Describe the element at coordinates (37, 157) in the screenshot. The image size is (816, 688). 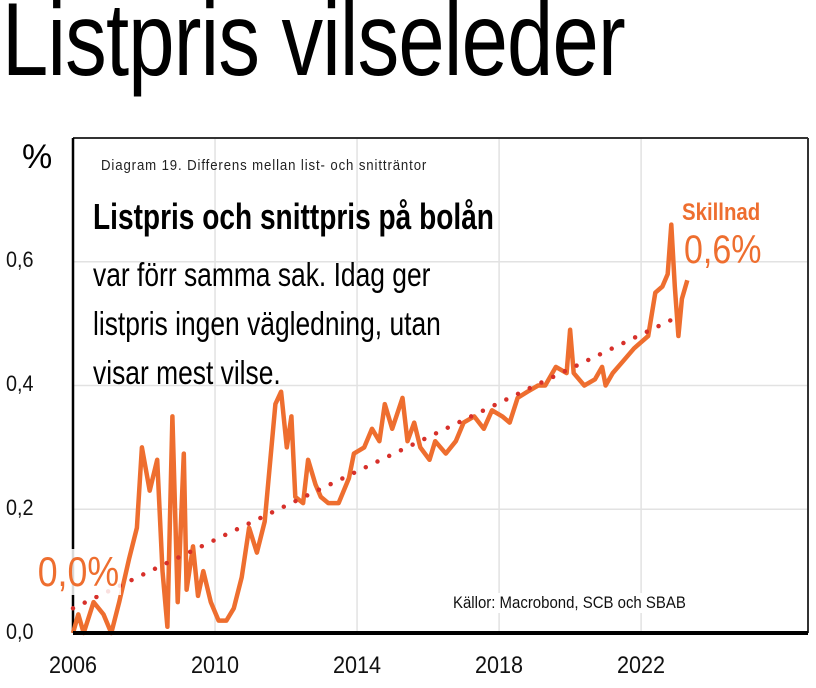
I see `y-unit-label: %` at that location.